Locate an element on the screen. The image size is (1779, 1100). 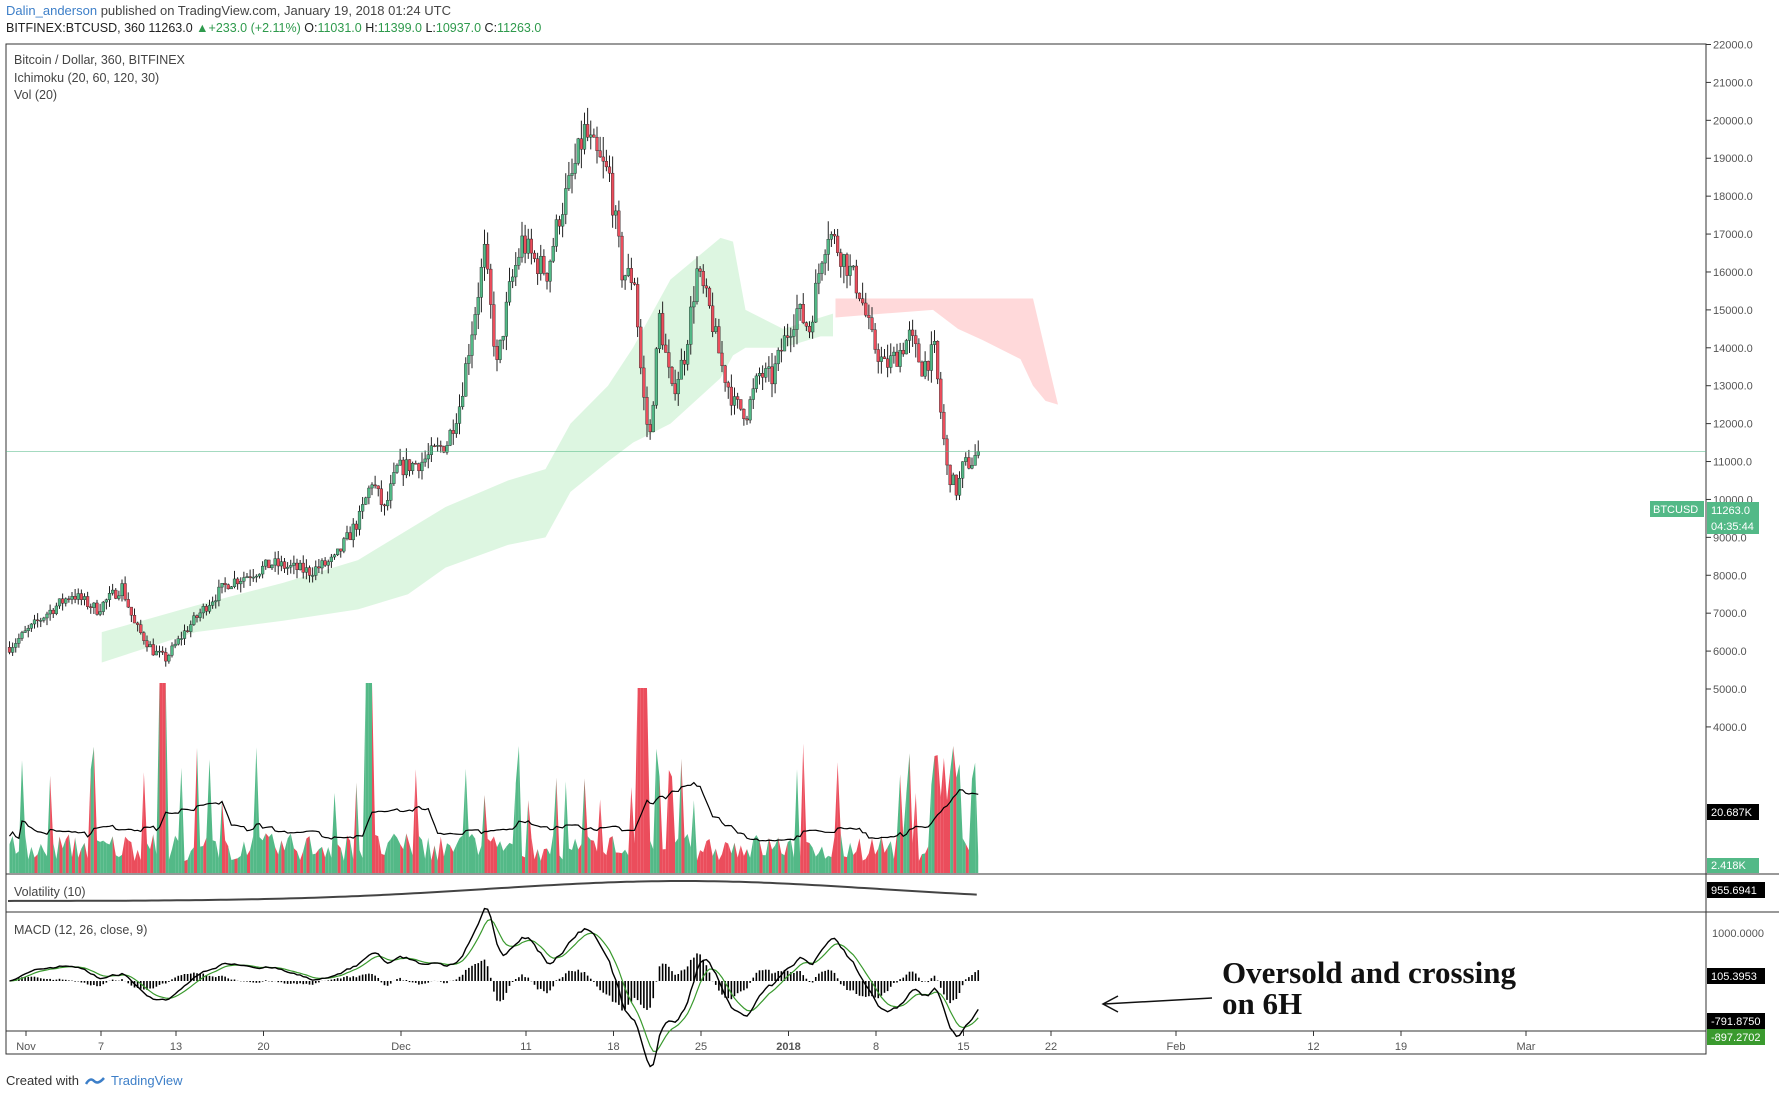
time-tick-label: Dec is located at coordinates (401, 1047).